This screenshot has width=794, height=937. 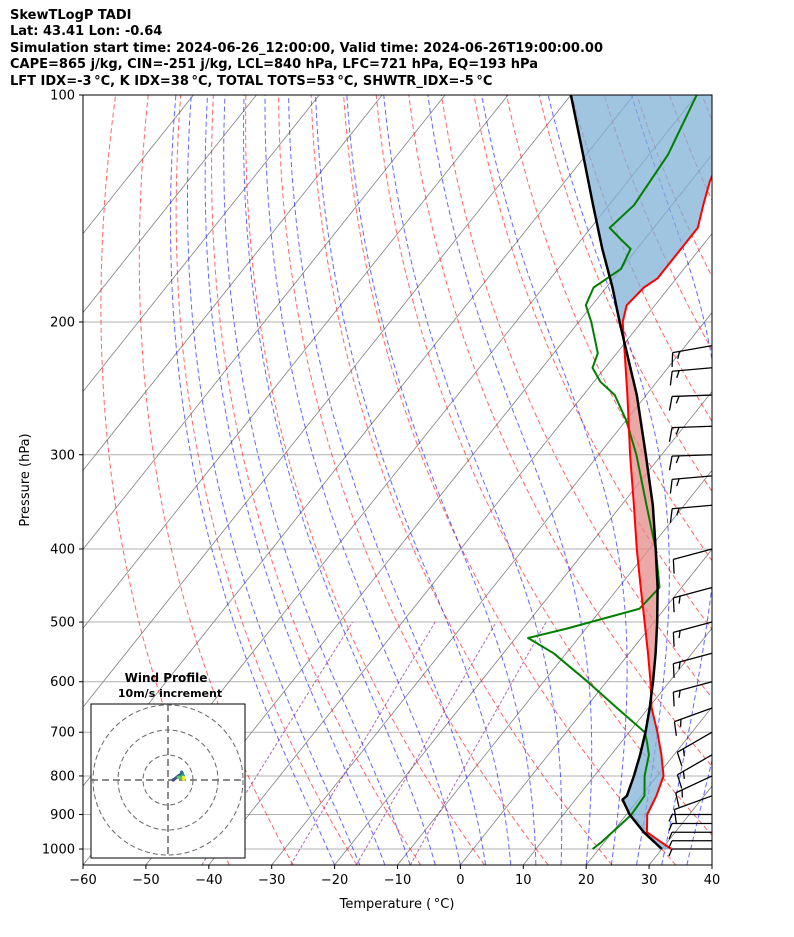 What do you see at coordinates (25, 479) in the screenshot?
I see `y-axis-label: Pressure (hPa)` at bounding box center [25, 479].